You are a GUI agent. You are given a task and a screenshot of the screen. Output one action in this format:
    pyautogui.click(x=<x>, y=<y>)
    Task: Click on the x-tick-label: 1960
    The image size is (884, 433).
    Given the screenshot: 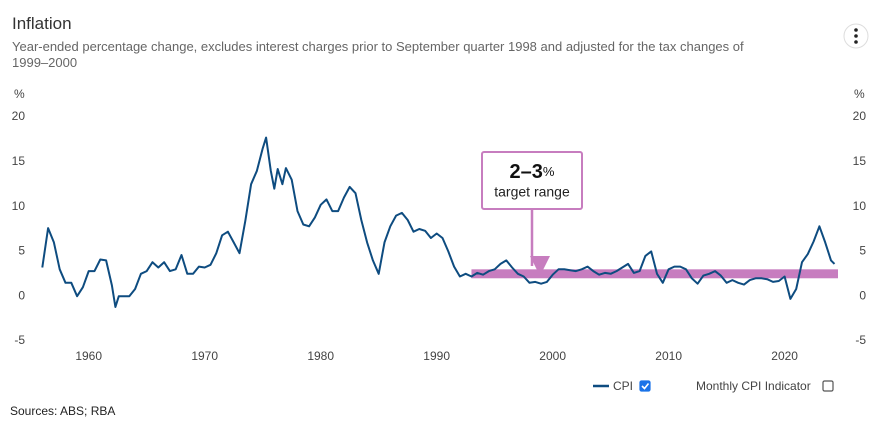 What is the action you would take?
    pyautogui.click(x=88, y=356)
    